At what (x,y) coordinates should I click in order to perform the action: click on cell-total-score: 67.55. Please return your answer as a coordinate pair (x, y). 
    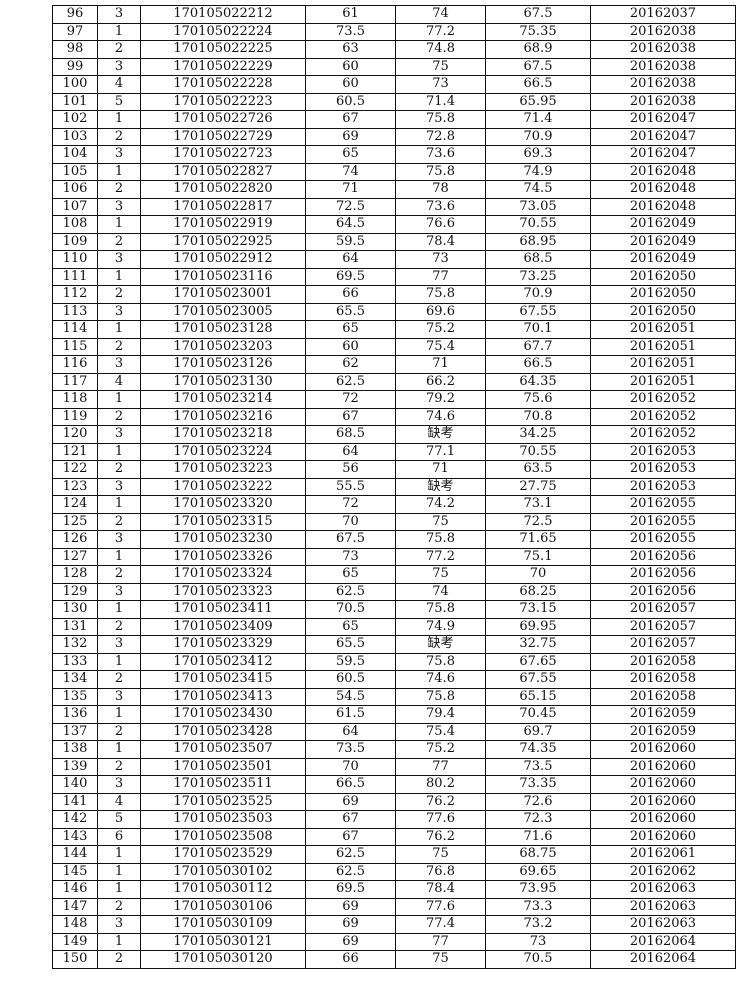
    Looking at the image, I should click on (538, 679).